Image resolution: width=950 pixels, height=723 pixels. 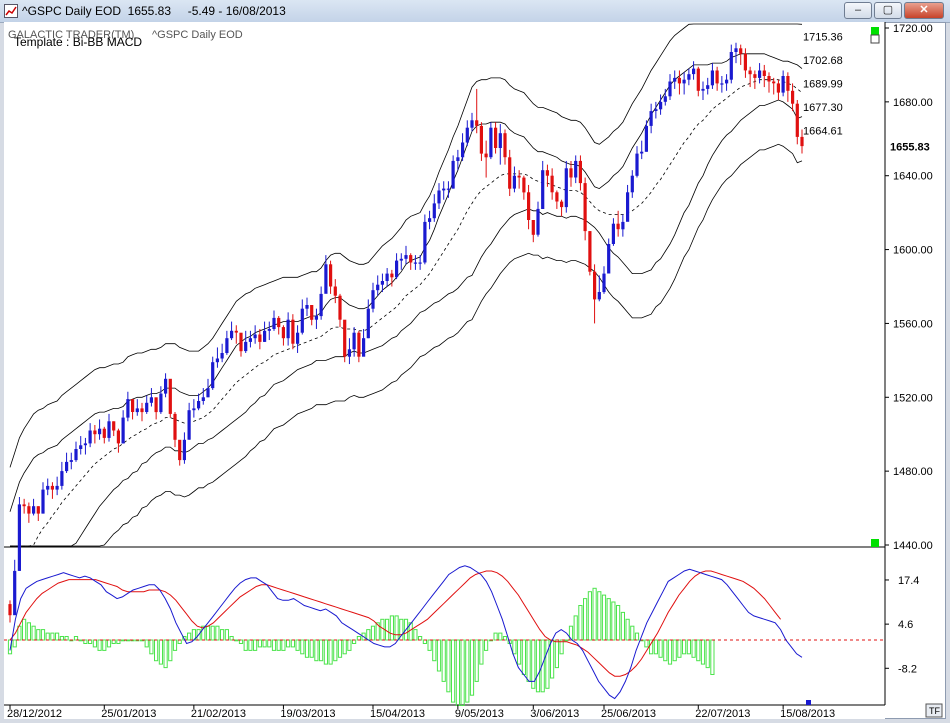 What do you see at coordinates (858, 10) in the screenshot?
I see `minimize-button: –` at bounding box center [858, 10].